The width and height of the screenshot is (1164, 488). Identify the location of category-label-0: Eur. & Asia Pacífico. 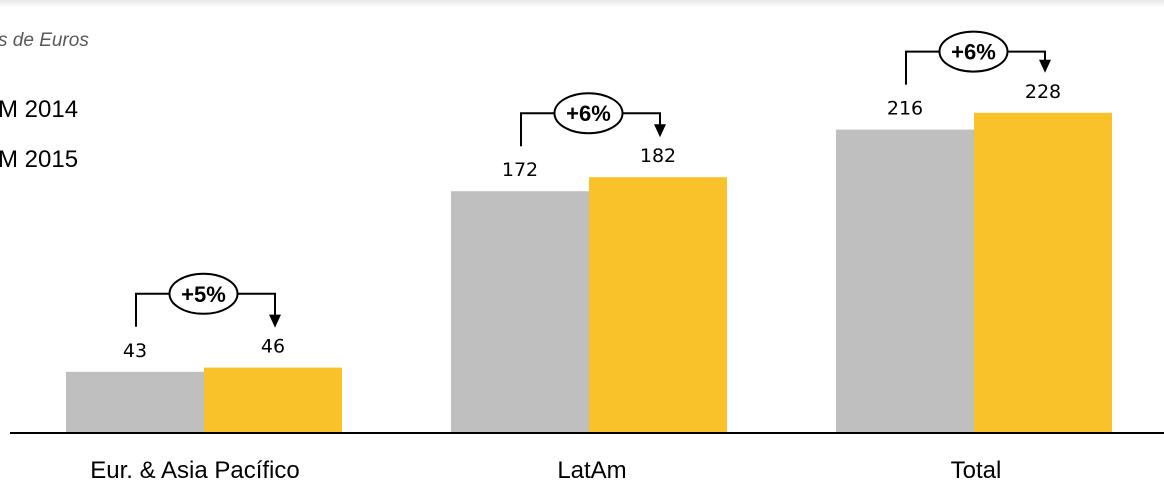
(194, 470).